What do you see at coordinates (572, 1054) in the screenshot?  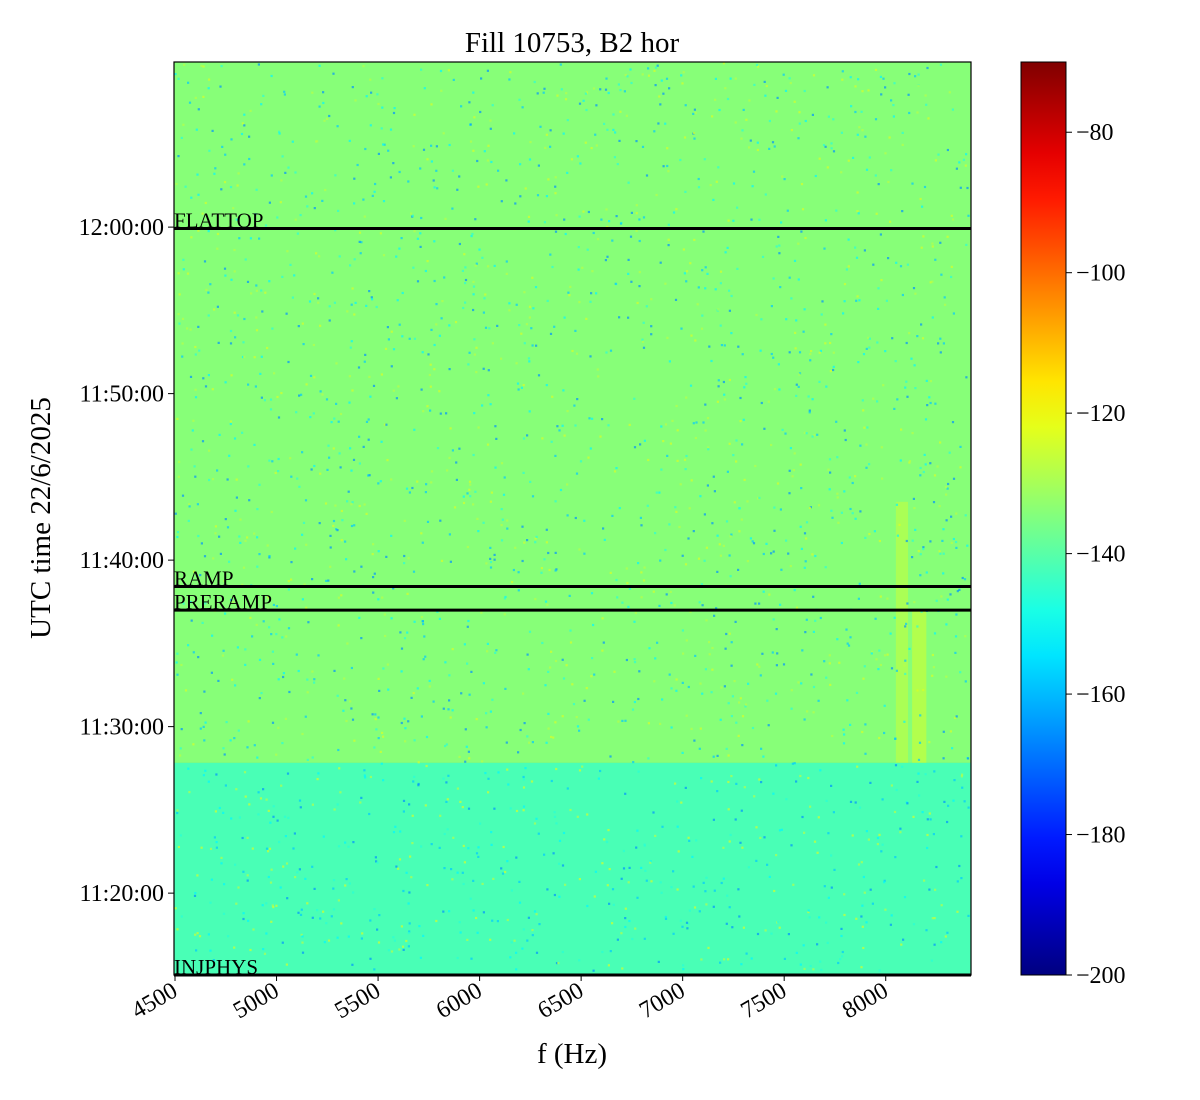 I see `x-axis-label: f (Hz)` at bounding box center [572, 1054].